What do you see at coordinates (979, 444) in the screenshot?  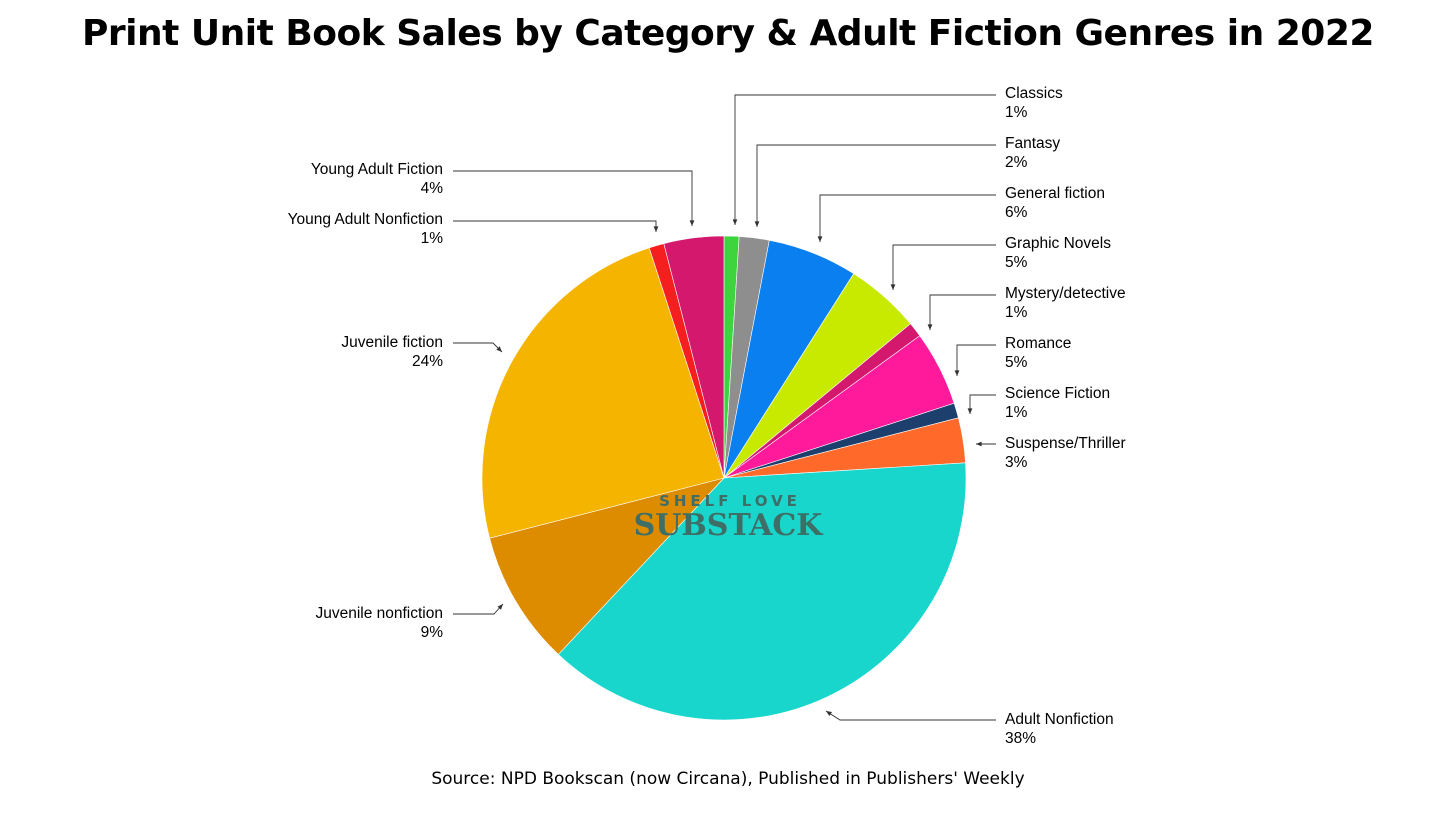 I see `leader-arrow-suspense-thriller` at bounding box center [979, 444].